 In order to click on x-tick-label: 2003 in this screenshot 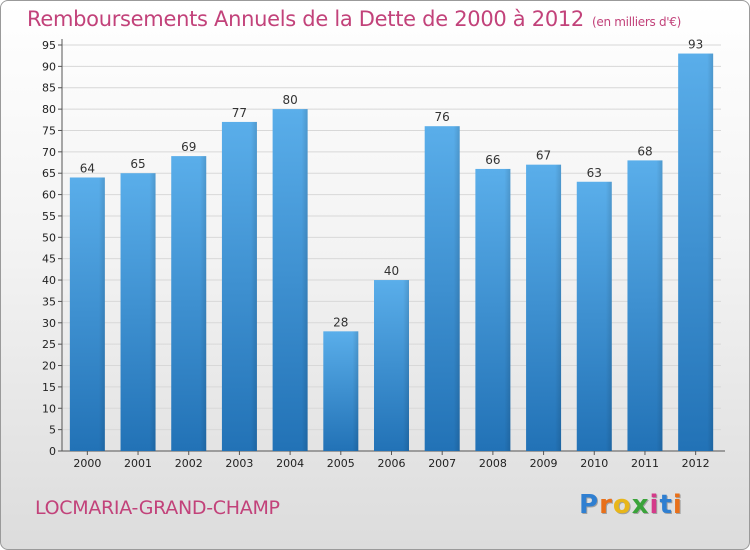, I will do `click(239, 463)`.